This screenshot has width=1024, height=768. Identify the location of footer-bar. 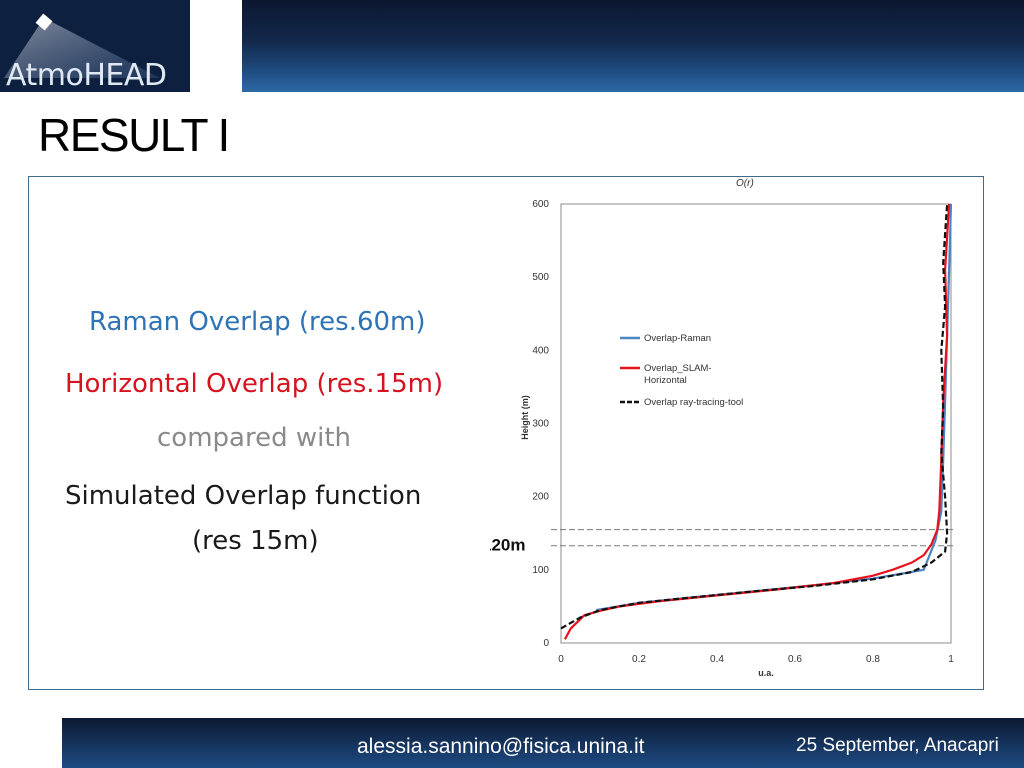
(543, 743).